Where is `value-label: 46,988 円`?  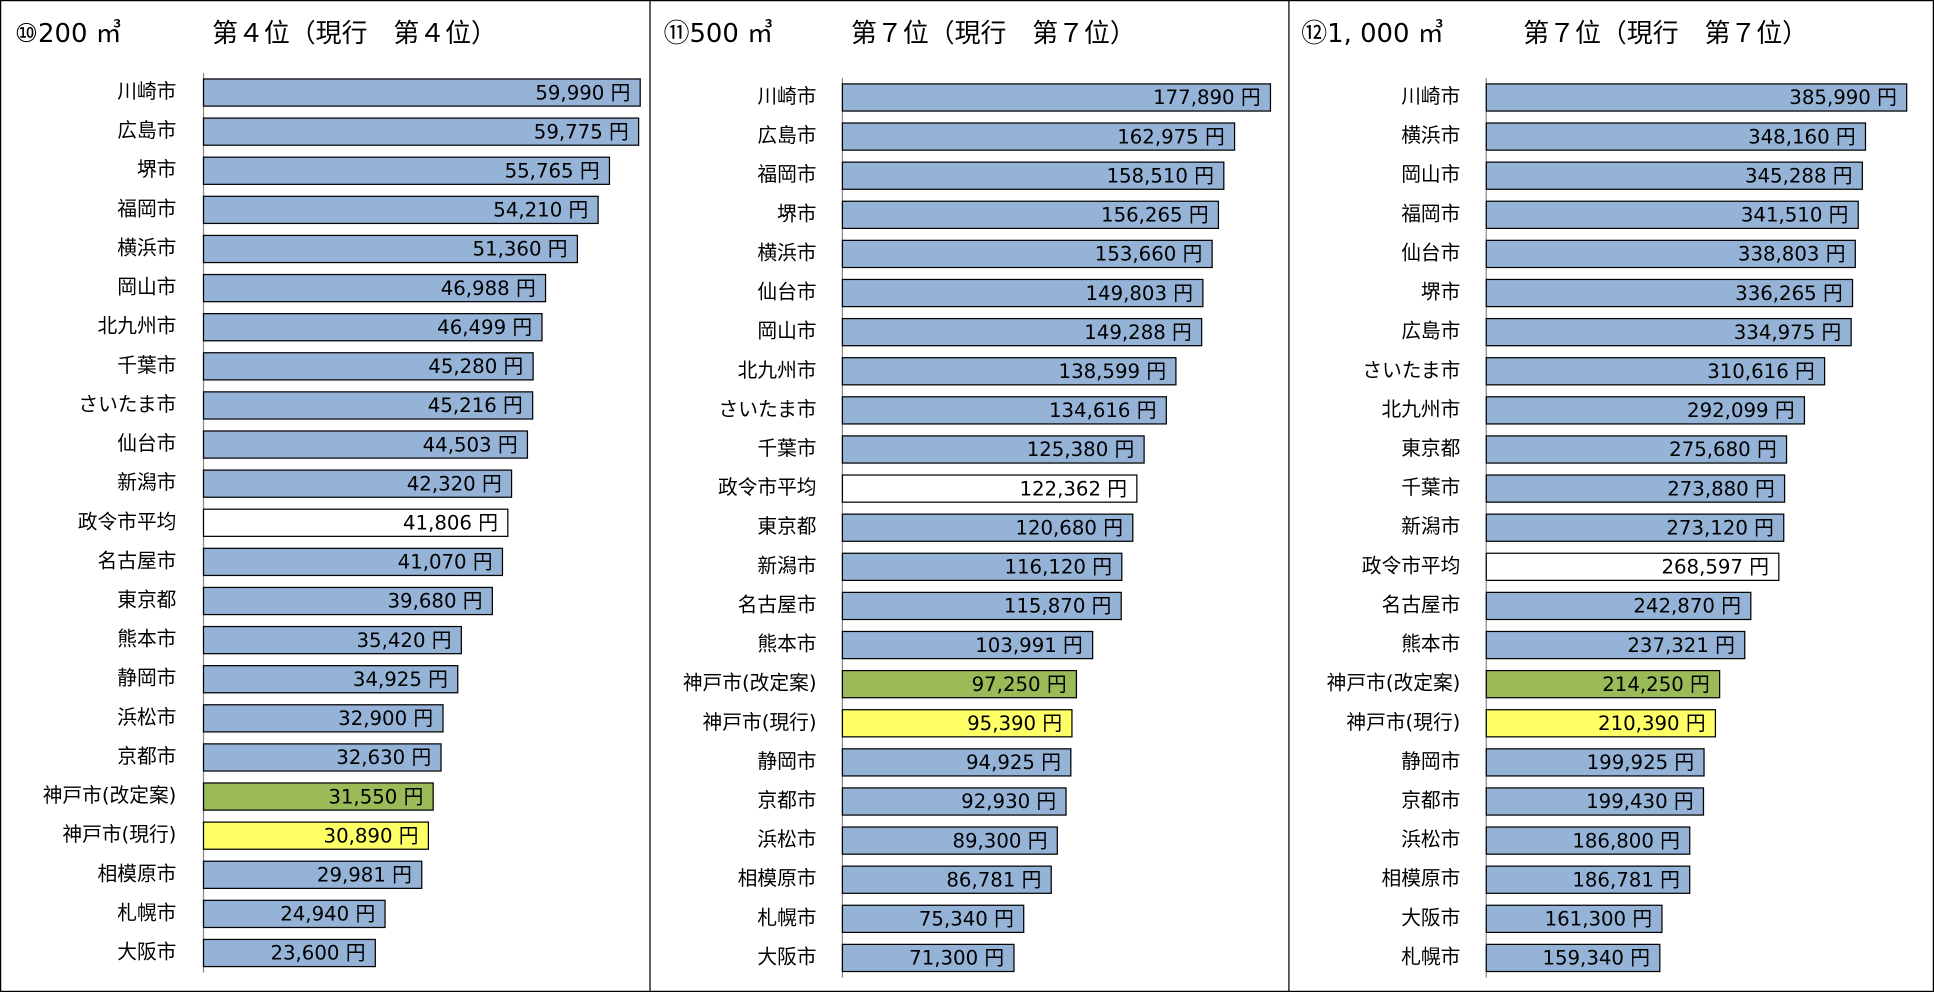
value-label: 46,988 円 is located at coordinates (488, 288).